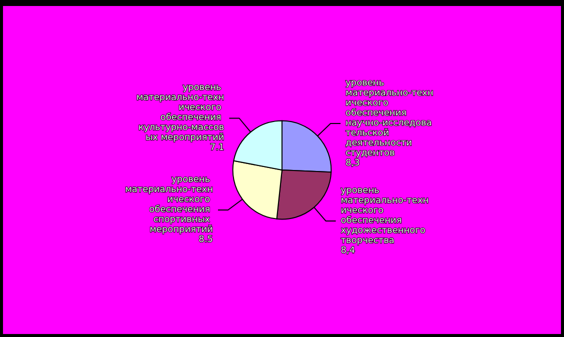 Image resolution: width=564 pixels, height=337 pixels. I want to click on data-label: 8,3, so click(353, 163).